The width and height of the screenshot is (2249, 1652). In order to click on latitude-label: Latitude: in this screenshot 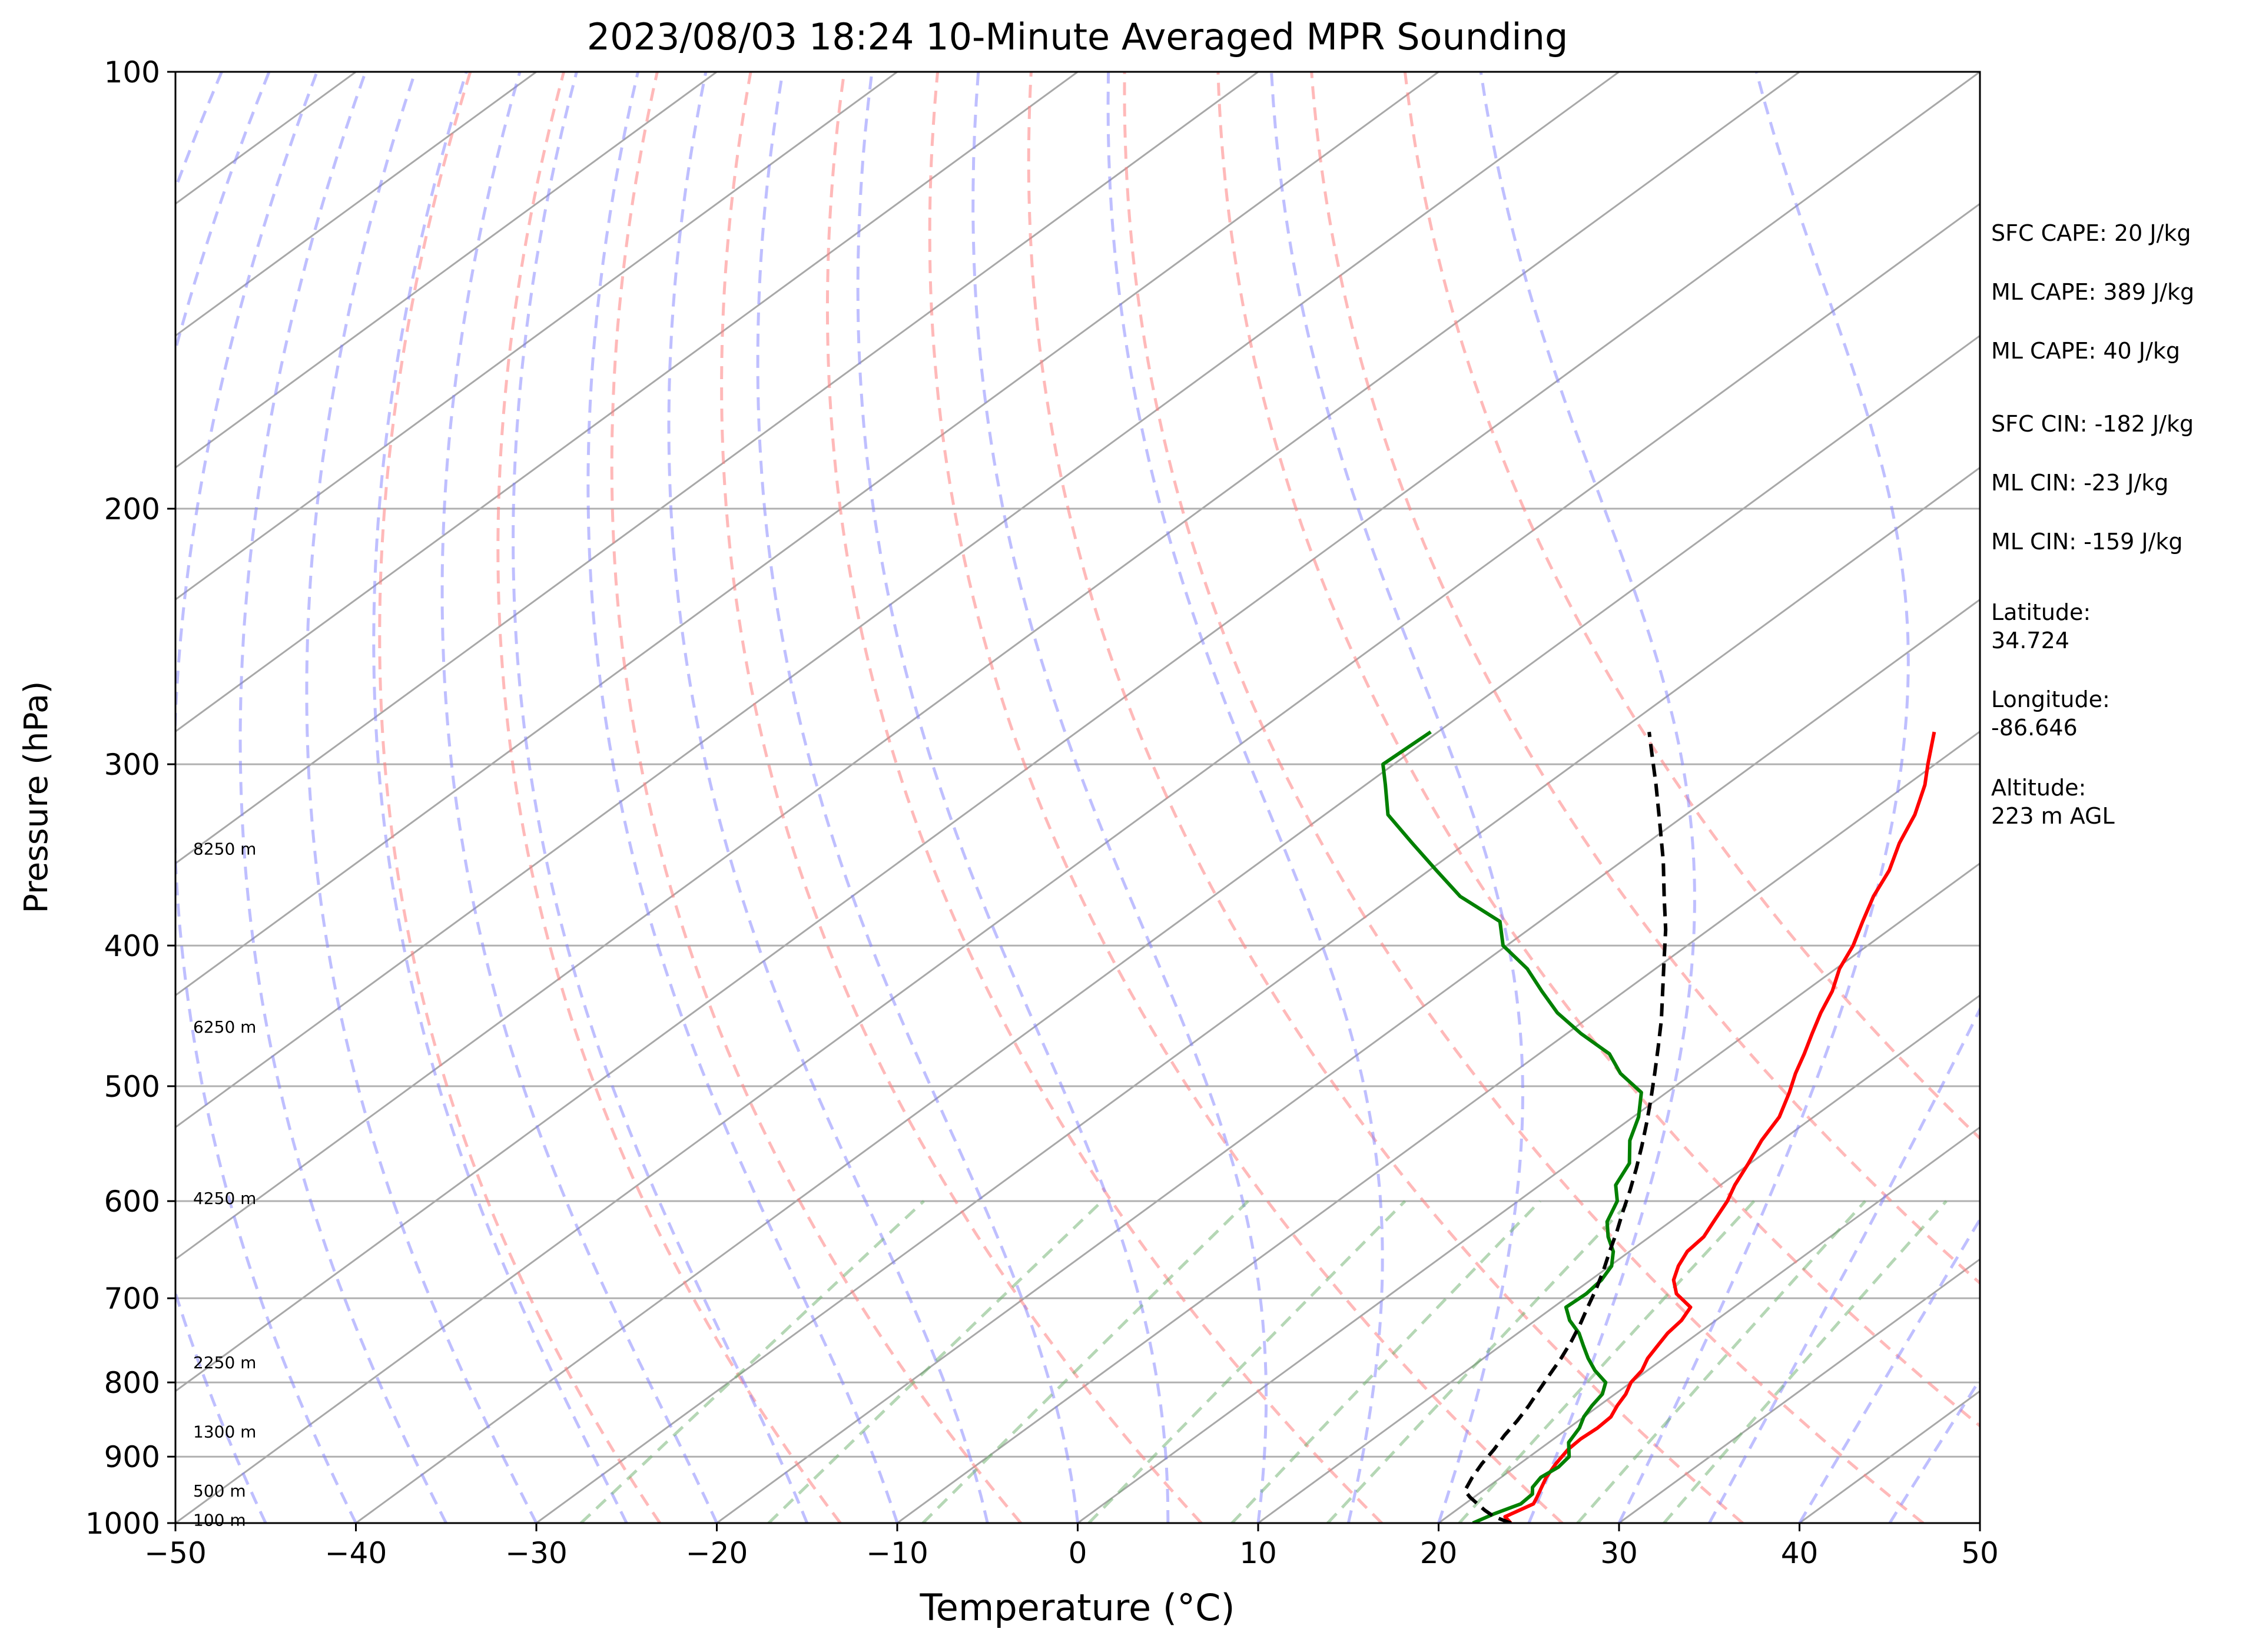, I will do `click(2041, 612)`.